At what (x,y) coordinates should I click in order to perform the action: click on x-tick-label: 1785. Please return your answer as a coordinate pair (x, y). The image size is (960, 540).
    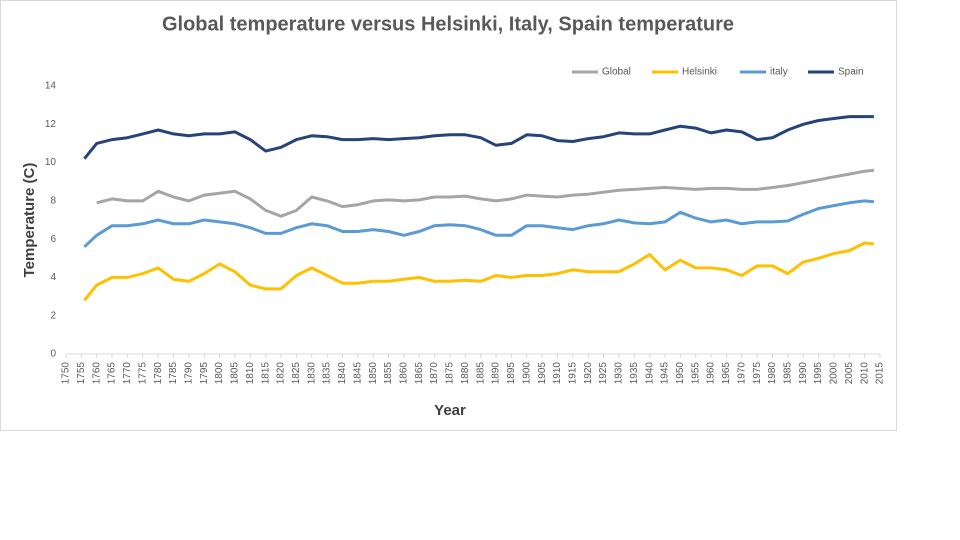
    Looking at the image, I should click on (173, 373).